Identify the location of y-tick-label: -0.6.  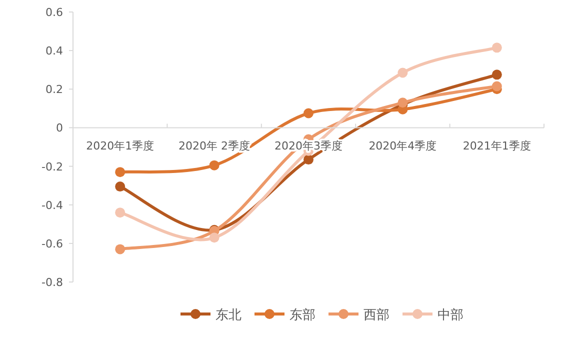
(52, 243).